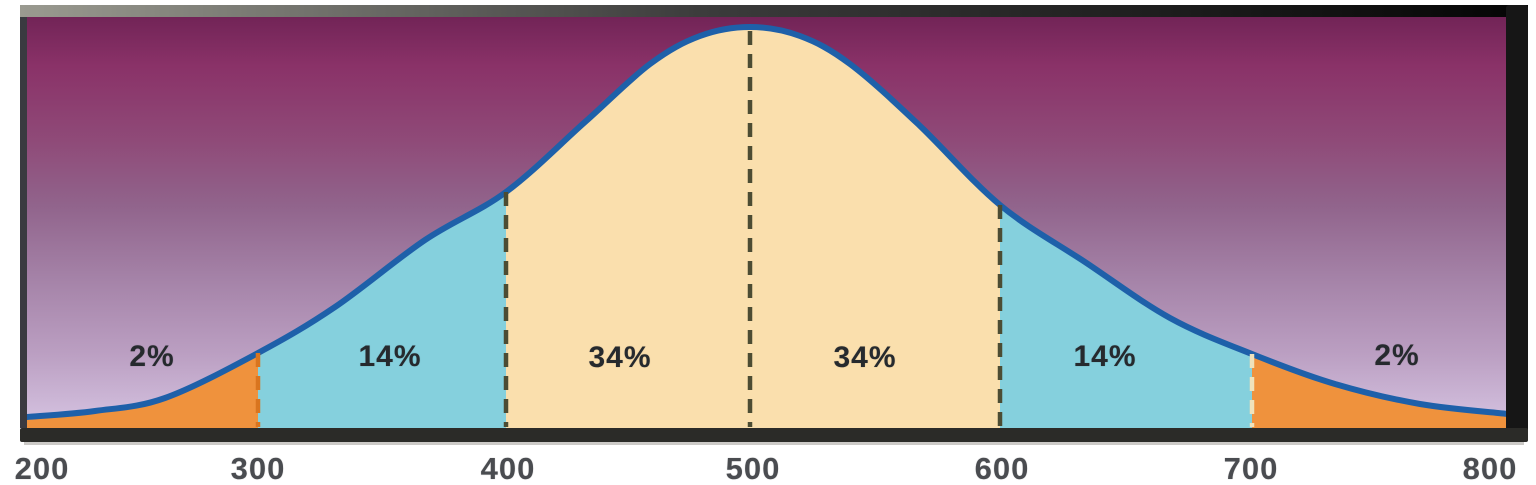  What do you see at coordinates (1517, 223) in the screenshot?
I see `frame-right-edge` at bounding box center [1517, 223].